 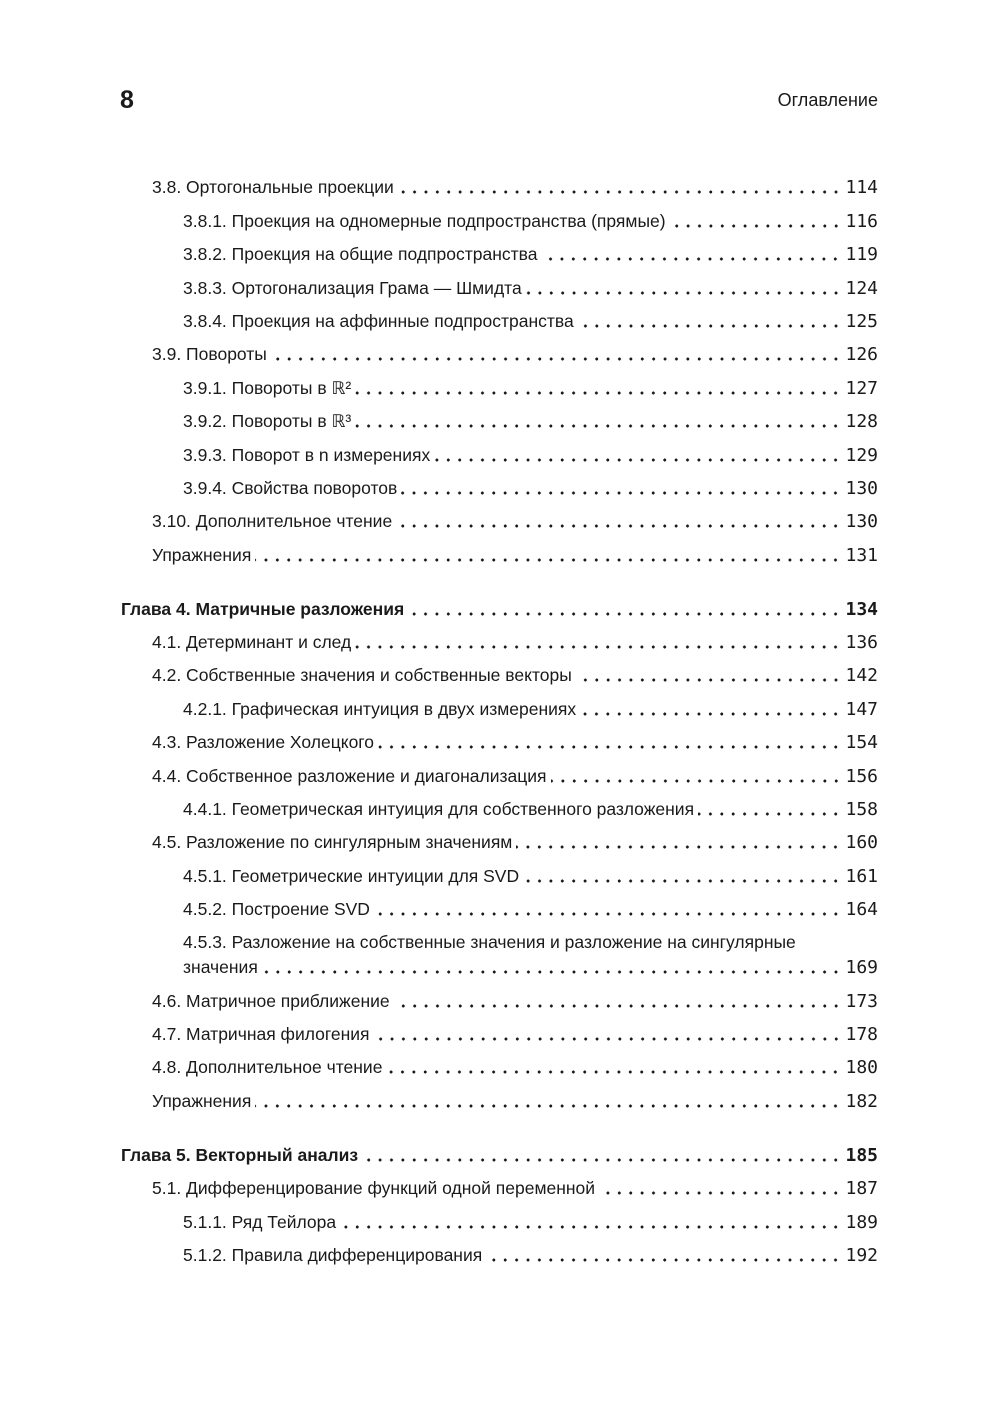 I want to click on toc-entry: Упражнения 131, so click(x=499, y=550).